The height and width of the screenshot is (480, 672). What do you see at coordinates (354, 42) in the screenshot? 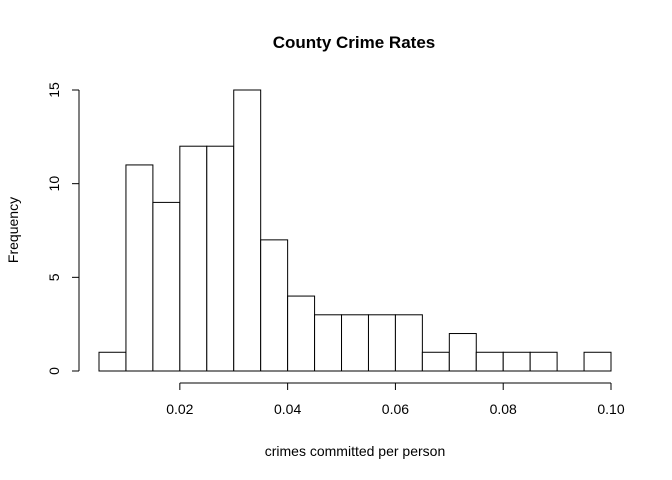
I see `chart-title: County Crime Rates` at bounding box center [354, 42].